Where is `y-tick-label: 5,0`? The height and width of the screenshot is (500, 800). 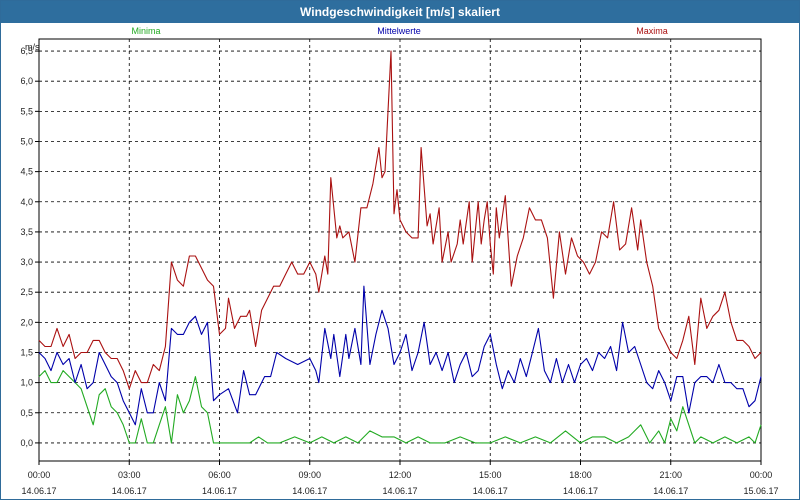
y-tick-label: 5,0 is located at coordinates (26, 141).